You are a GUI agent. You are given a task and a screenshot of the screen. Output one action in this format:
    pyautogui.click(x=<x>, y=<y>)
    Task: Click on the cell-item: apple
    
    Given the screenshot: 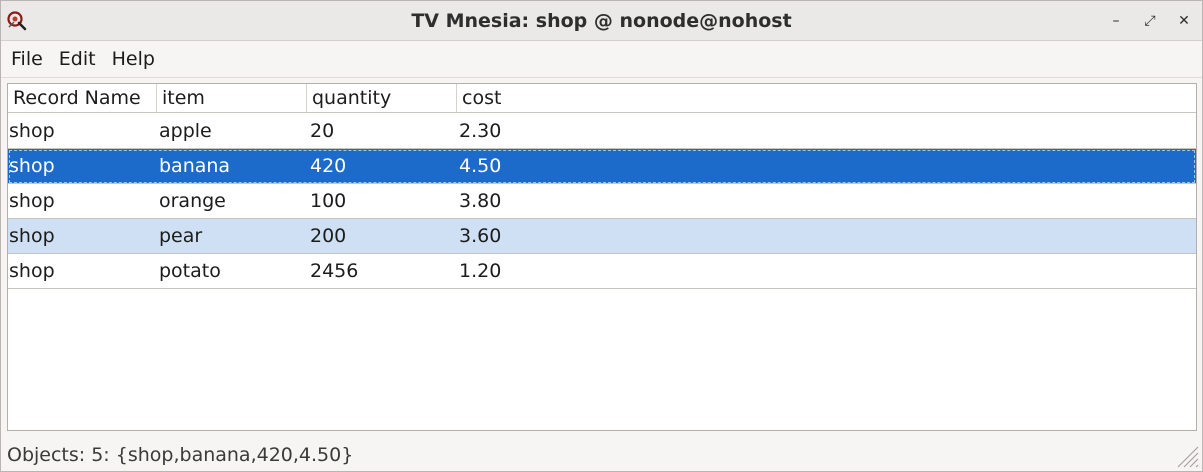 What is the action you would take?
    pyautogui.click(x=185, y=131)
    